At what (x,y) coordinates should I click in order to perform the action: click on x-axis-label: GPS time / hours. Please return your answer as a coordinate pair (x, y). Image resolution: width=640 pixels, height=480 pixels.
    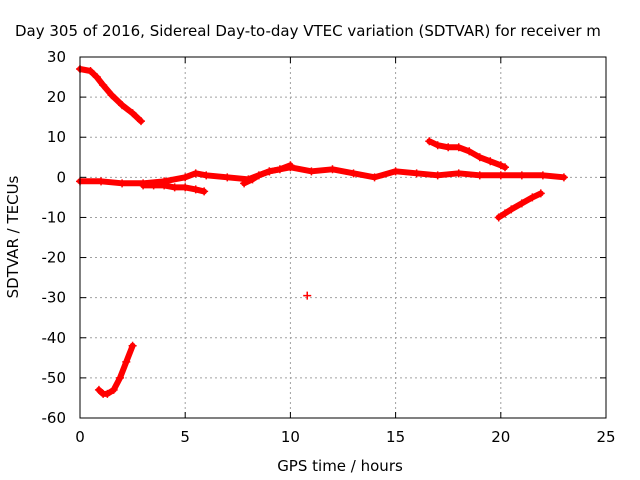
    Looking at the image, I should click on (340, 466).